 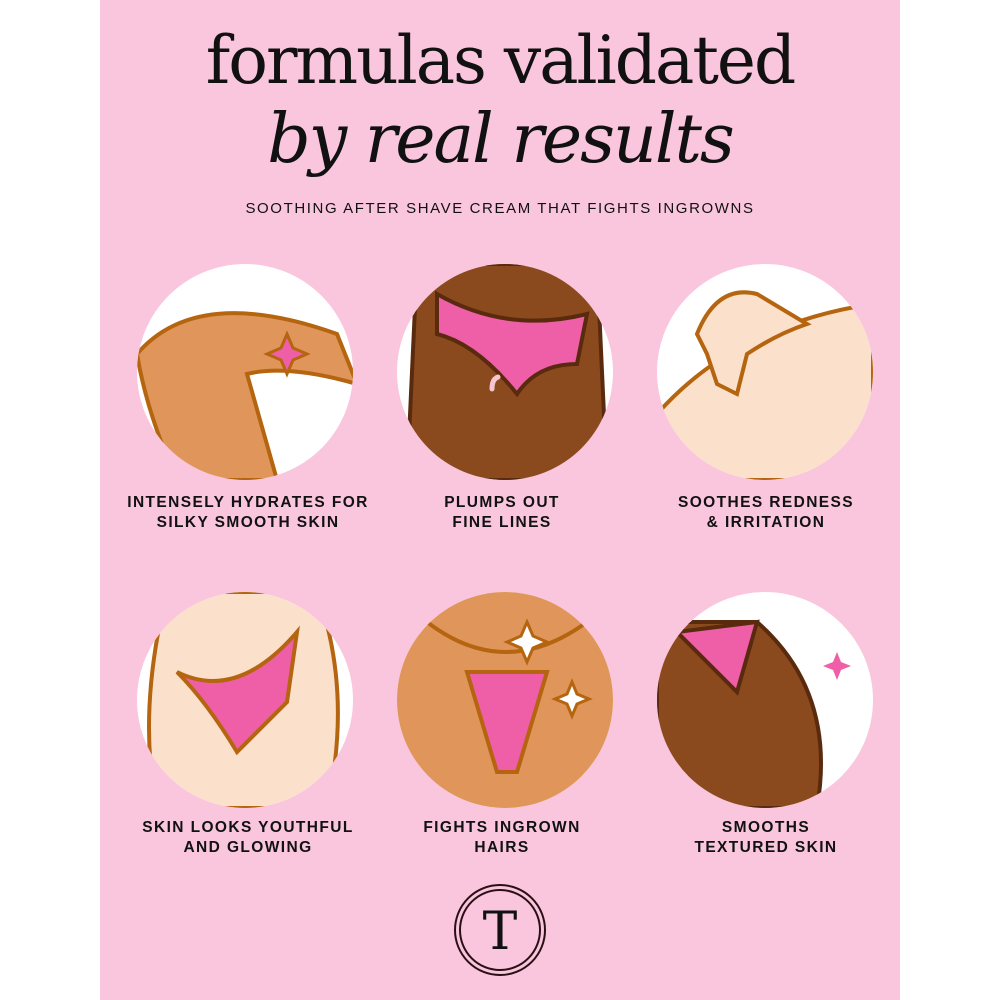 What do you see at coordinates (501, 139) in the screenshot?
I see `title-line-2: by real results` at bounding box center [501, 139].